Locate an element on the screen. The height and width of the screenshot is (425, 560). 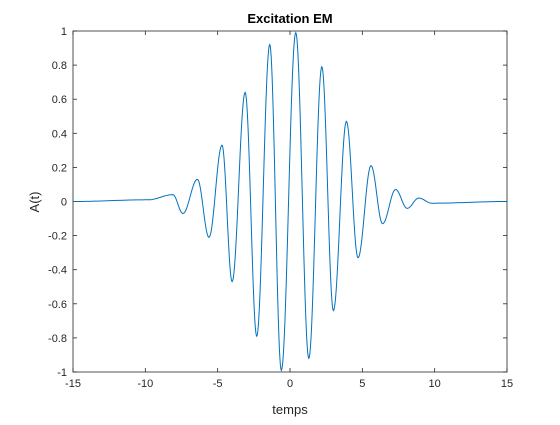
y-tick-label: -0.2 is located at coordinates (57, 237).